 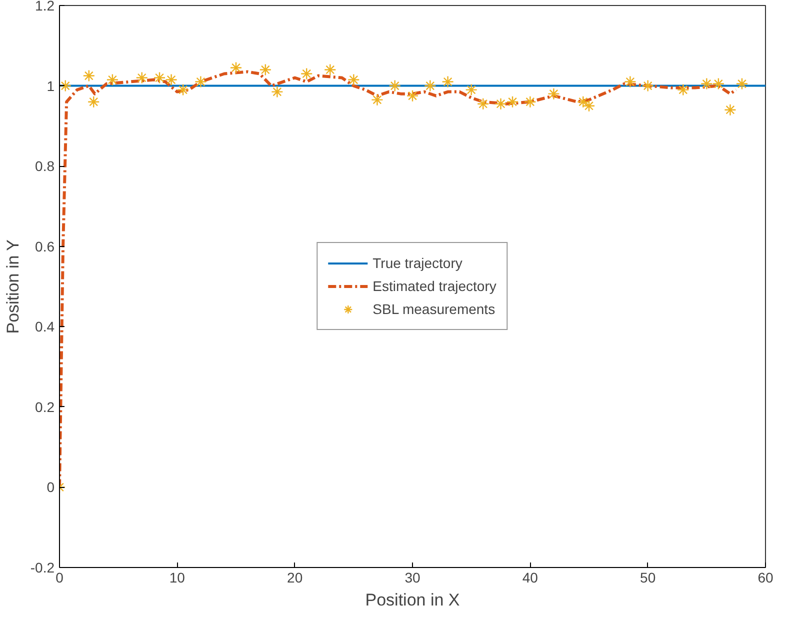 What do you see at coordinates (12, 287) in the screenshot?
I see `y-axis-title: Position in Y` at bounding box center [12, 287].